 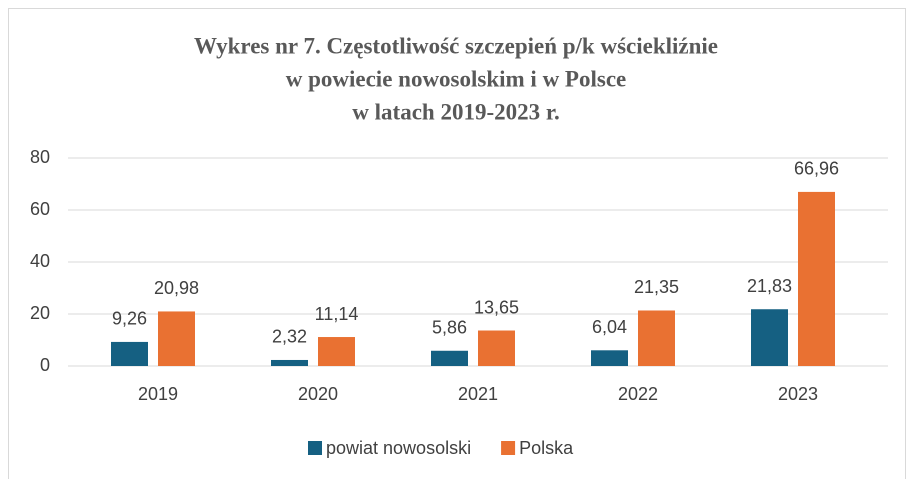 What do you see at coordinates (176, 288) in the screenshot?
I see `data-label: 20,98` at bounding box center [176, 288].